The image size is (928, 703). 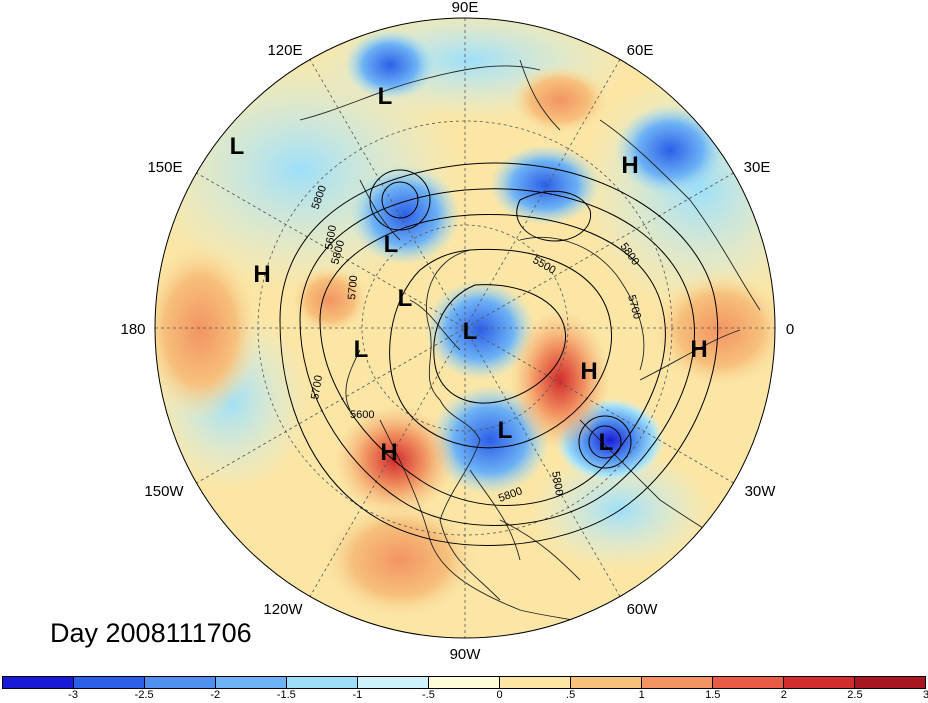 I want to click on colorbar-tick-label: -1, so click(x=357, y=695).